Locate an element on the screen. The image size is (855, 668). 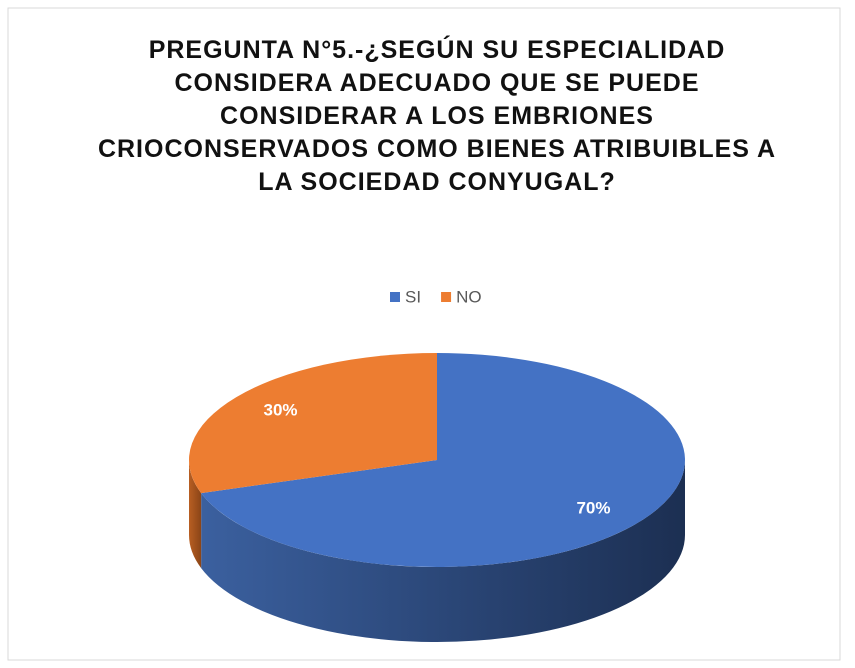
data-label: 30% is located at coordinates (280, 409).